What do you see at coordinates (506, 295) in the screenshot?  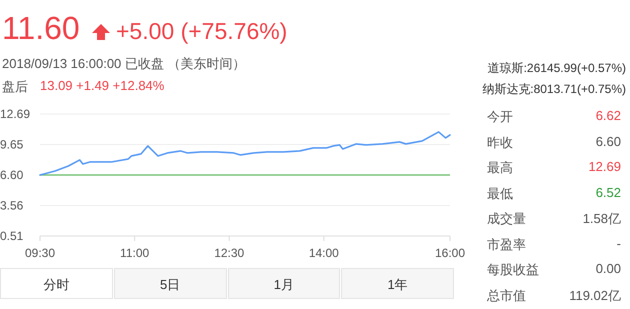 I see `category-label: 总市值` at bounding box center [506, 295].